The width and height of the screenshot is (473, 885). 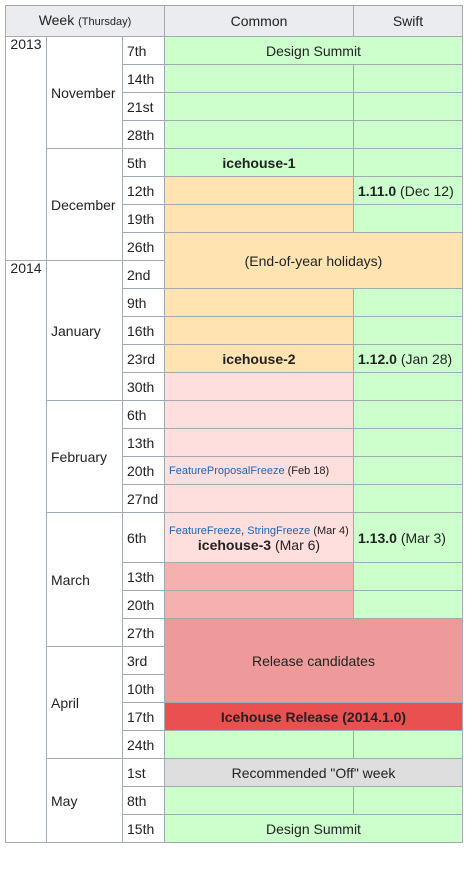 What do you see at coordinates (26, 551) in the screenshot?
I see `year-2014: 2014` at bounding box center [26, 551].